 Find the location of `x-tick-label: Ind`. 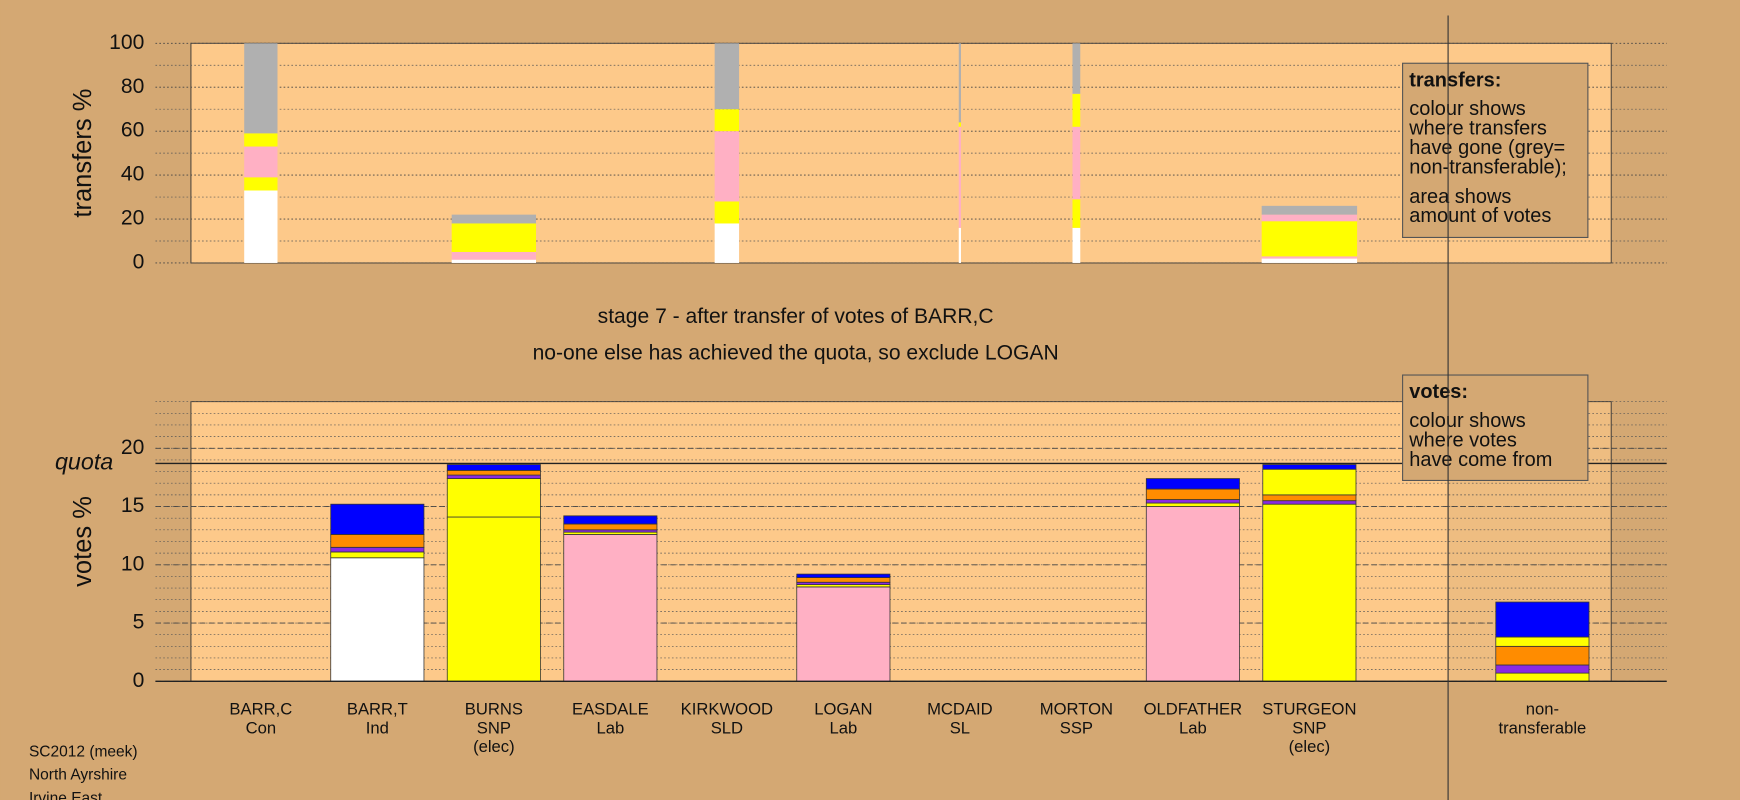

x-tick-label: Ind is located at coordinates (377, 727).